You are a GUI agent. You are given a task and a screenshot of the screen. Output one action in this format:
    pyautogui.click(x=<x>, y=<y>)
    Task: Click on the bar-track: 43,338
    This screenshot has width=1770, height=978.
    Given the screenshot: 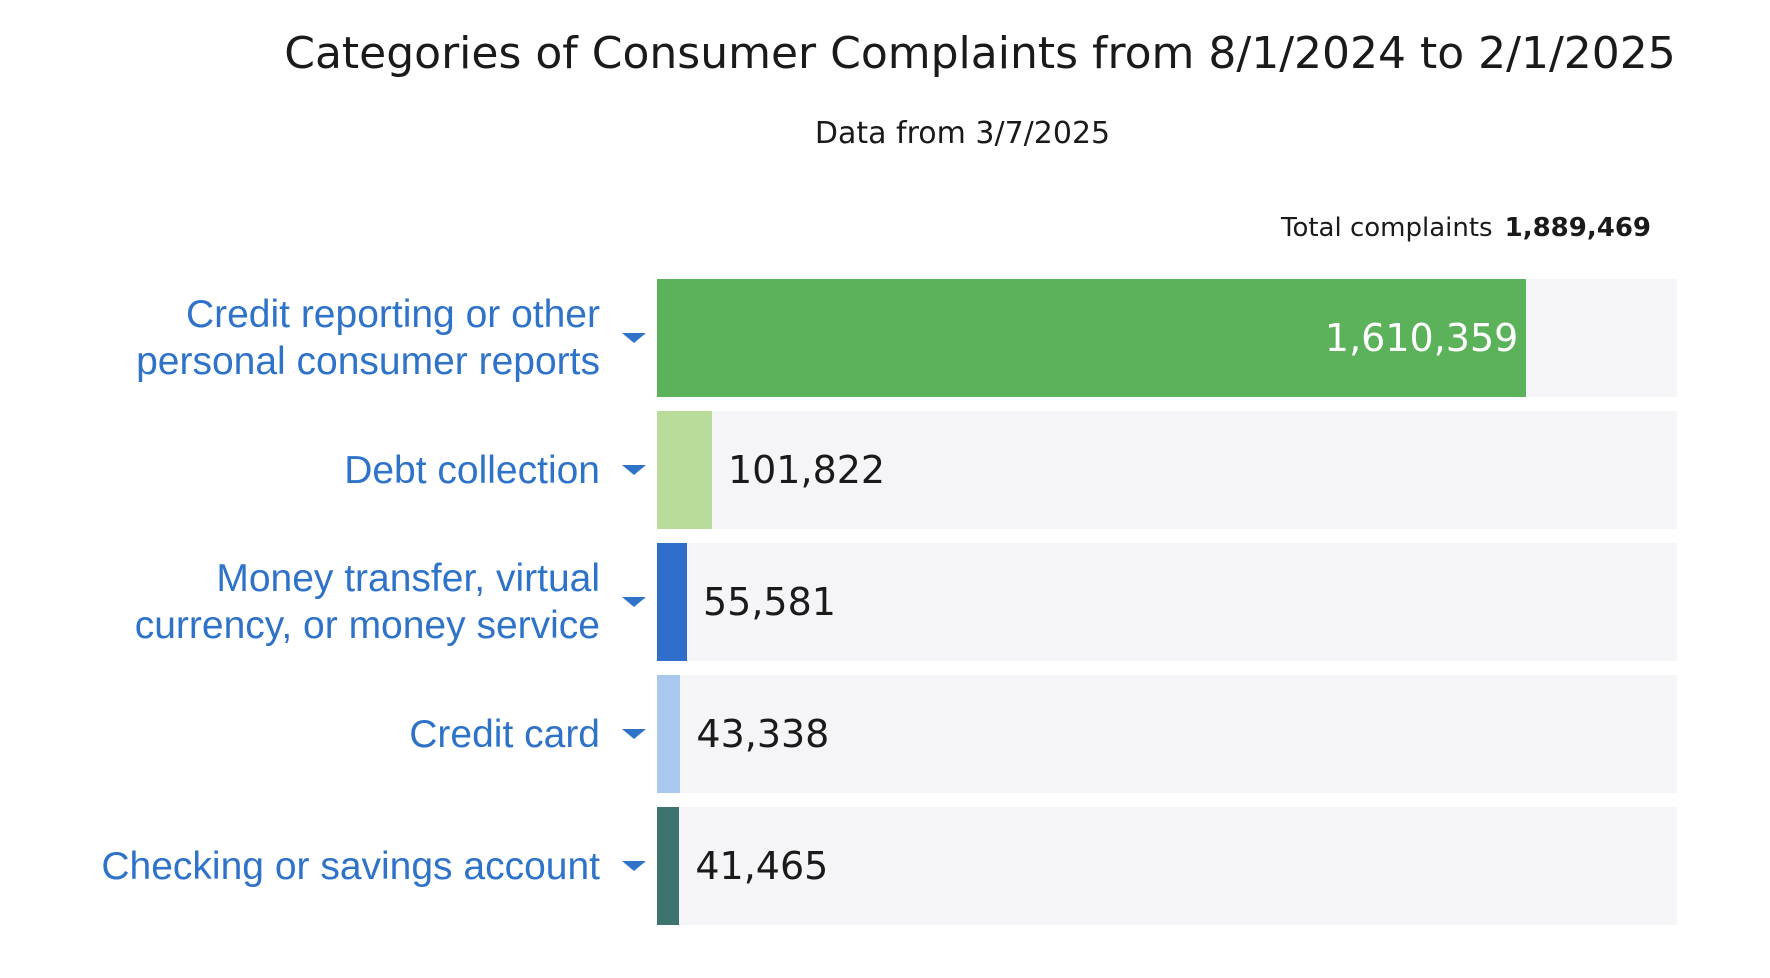 What is the action you would take?
    pyautogui.click(x=1167, y=734)
    